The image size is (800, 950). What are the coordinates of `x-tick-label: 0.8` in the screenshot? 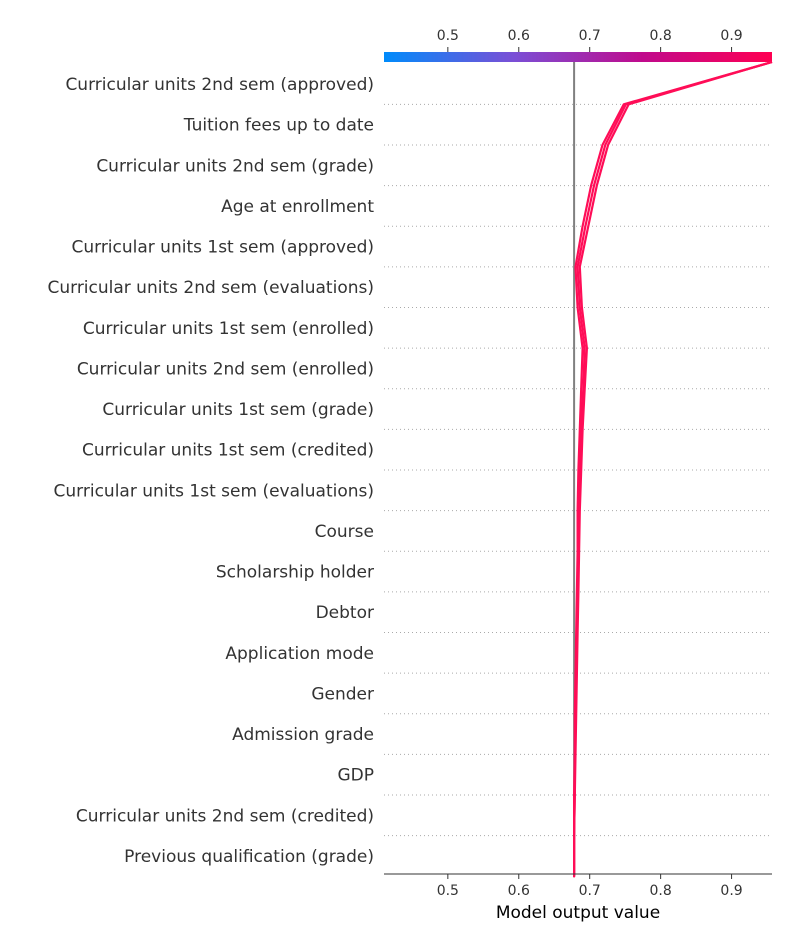 It's located at (661, 891).